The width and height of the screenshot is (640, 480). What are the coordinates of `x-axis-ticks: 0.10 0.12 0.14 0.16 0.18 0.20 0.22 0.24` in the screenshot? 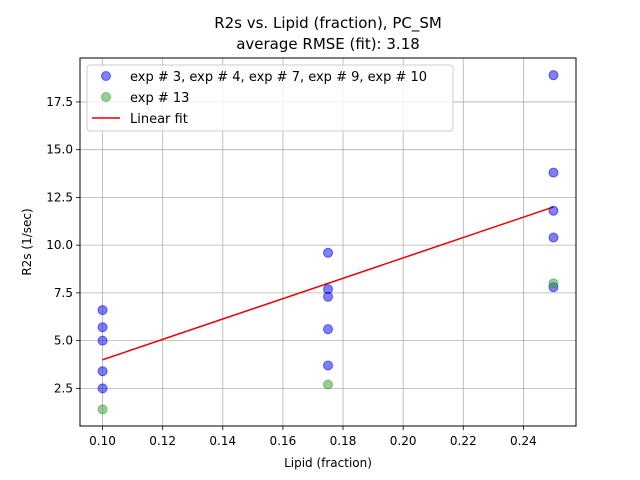 It's located at (313, 437).